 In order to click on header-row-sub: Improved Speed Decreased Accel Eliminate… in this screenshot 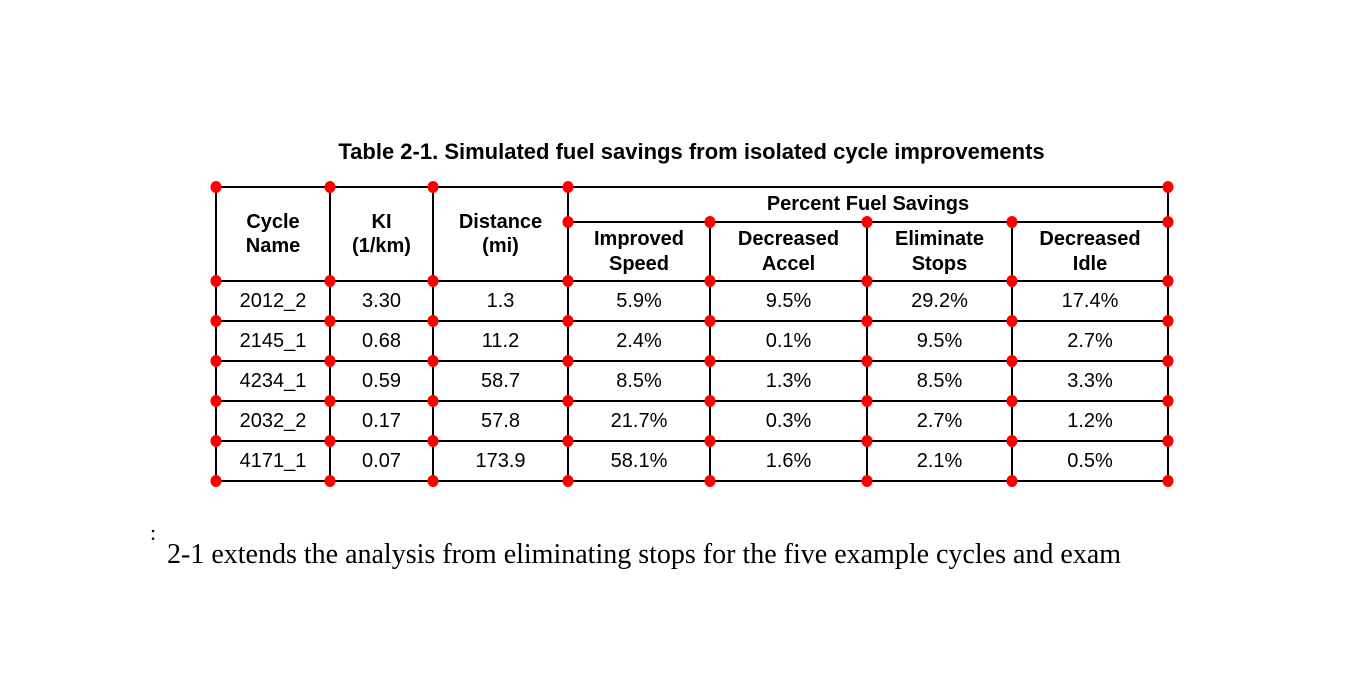, I will do `click(692, 251)`.